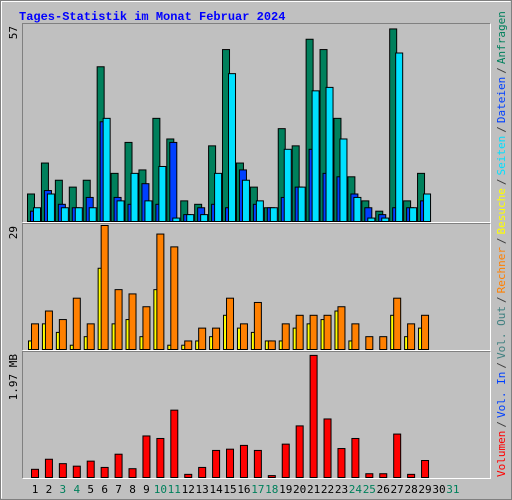  Describe the element at coordinates (501, 156) in the screenshot. I see `legend-entry: Seiten` at that location.